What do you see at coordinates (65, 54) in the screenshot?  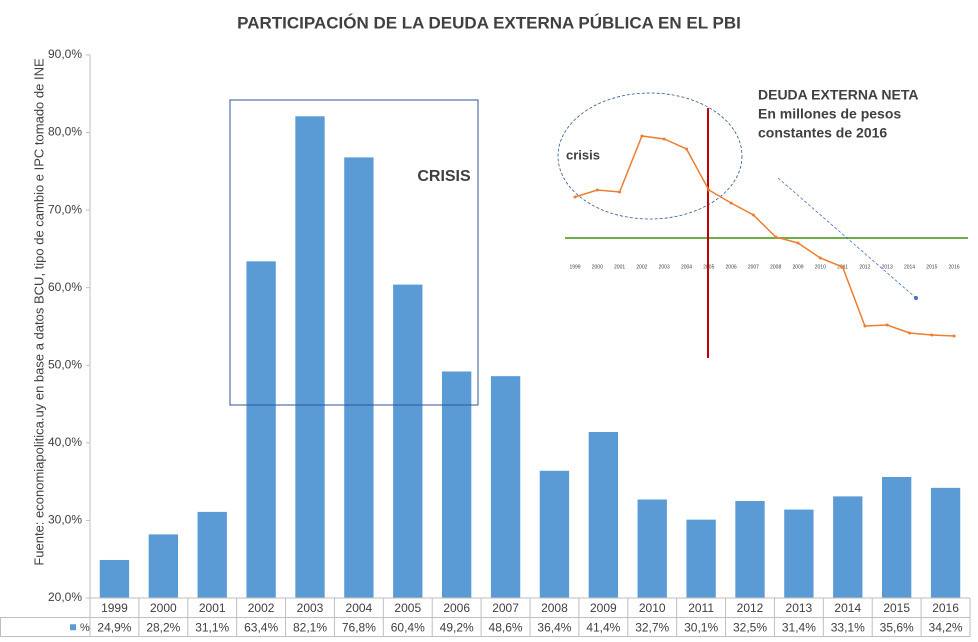 I see `y-tick-label: 90,0%` at bounding box center [65, 54].